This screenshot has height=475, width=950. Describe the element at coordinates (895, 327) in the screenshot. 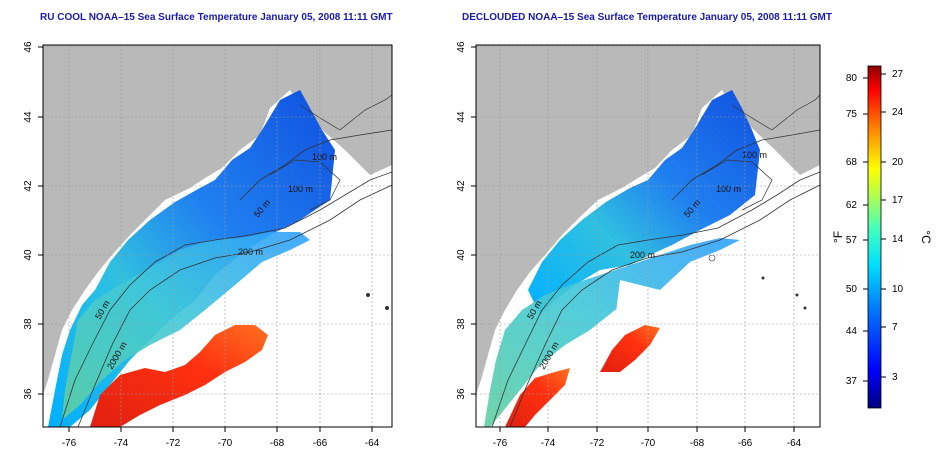

I see `celsius-tick: 7` at that location.